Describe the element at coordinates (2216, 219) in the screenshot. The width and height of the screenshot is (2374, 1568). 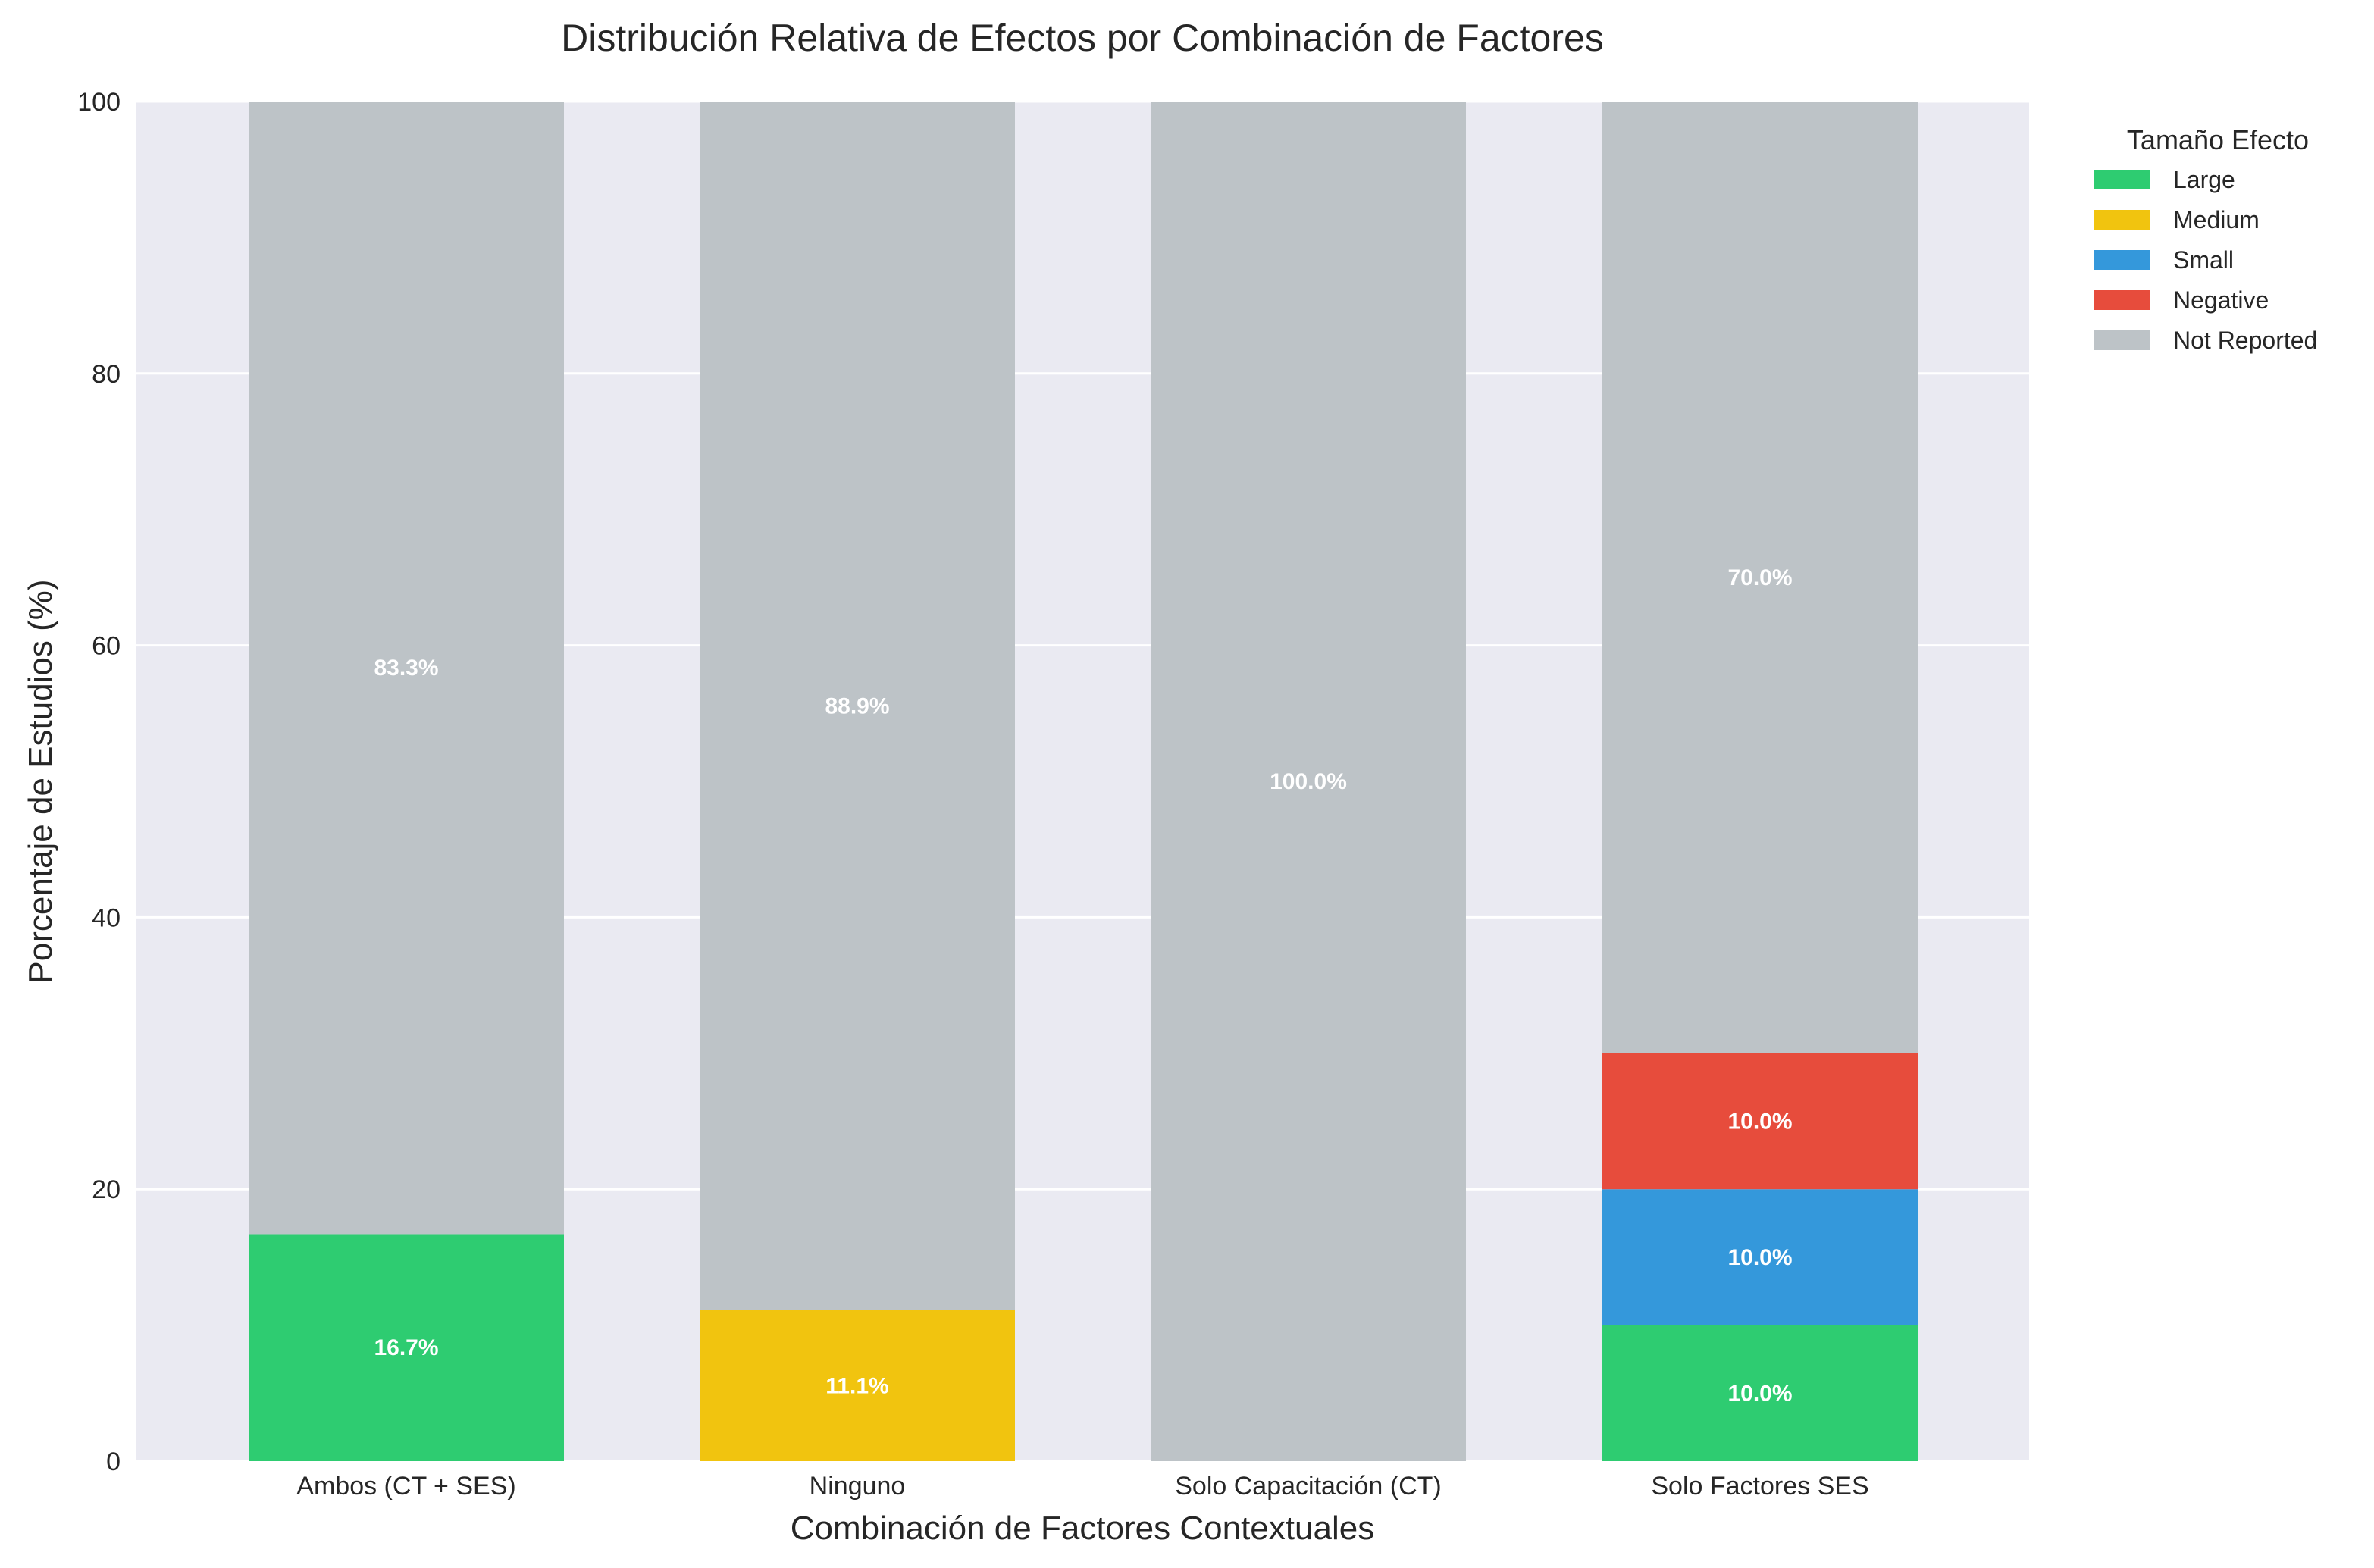
I see `legend-label: Medium` at that location.